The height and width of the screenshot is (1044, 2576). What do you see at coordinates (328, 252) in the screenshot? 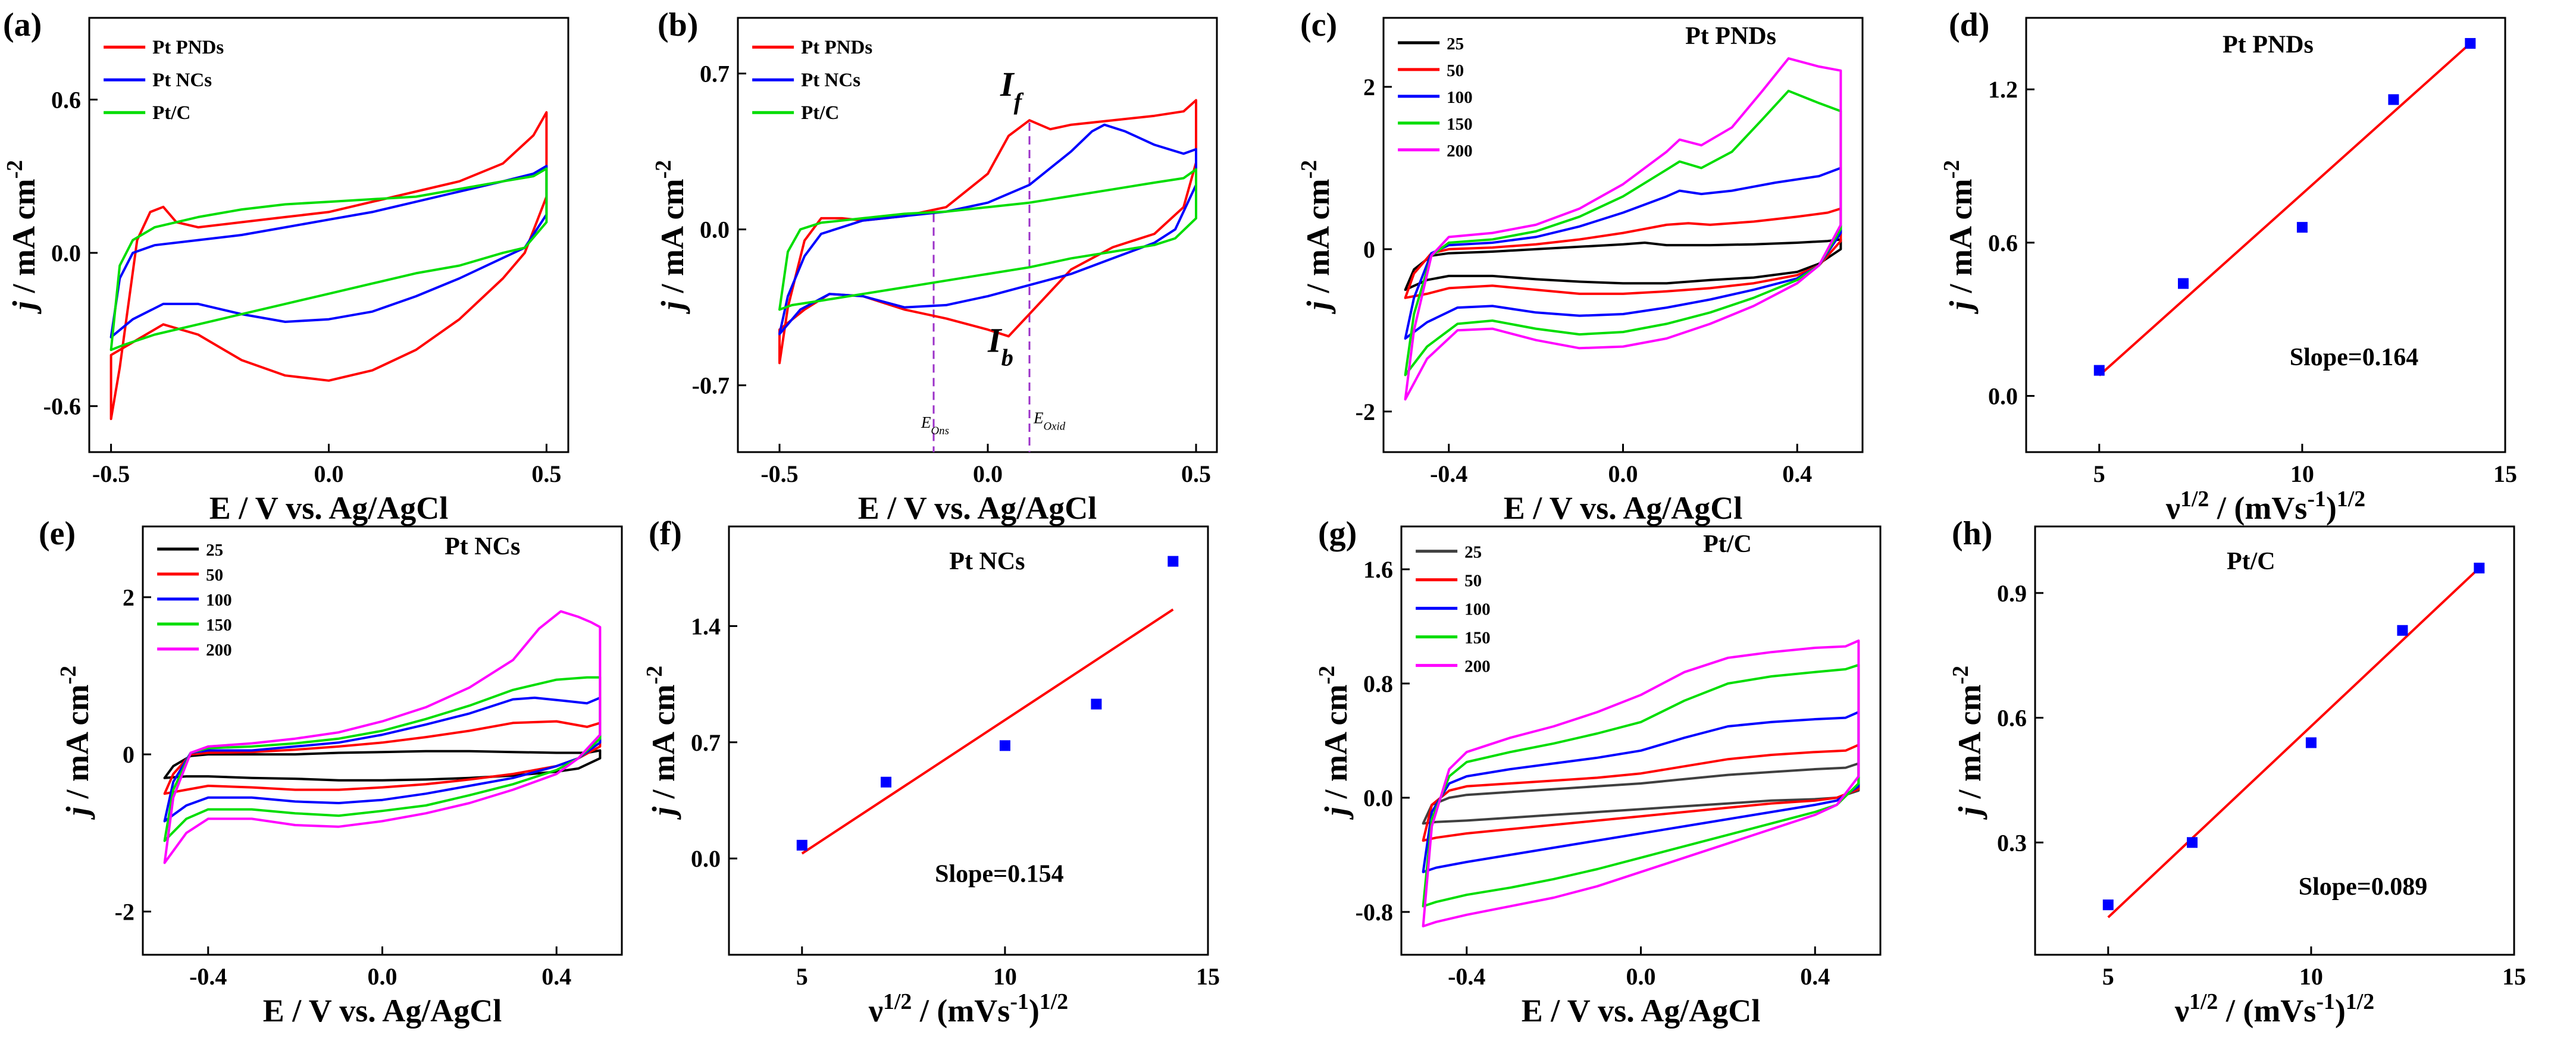
I see `series-line-pt-ncs` at bounding box center [328, 252].